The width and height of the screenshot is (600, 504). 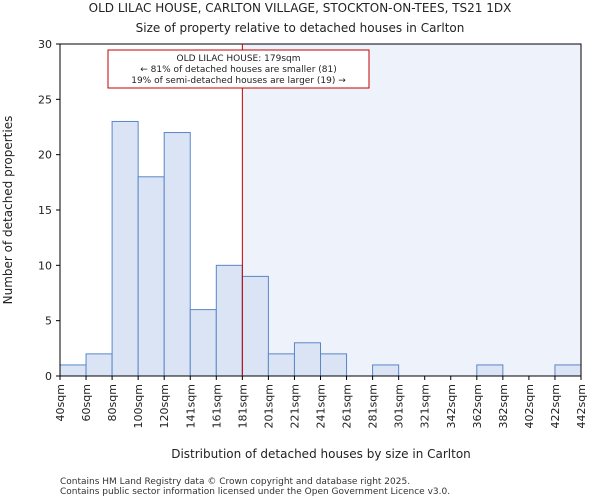 I want to click on x-tick-label: 161sqm, so click(x=216, y=406).